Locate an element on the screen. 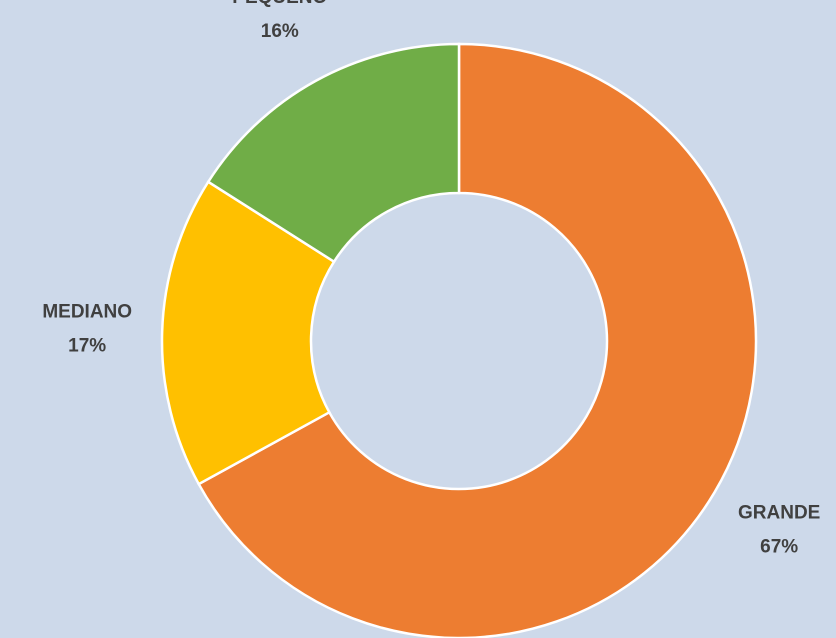 This screenshot has height=638, width=836. value-label: 17% is located at coordinates (87, 345).